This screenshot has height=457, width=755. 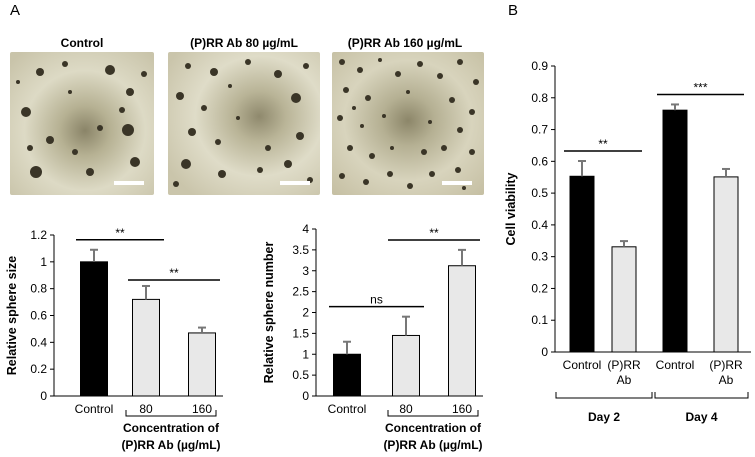 I want to click on micrograph-title-control: Control, so click(x=82, y=43).